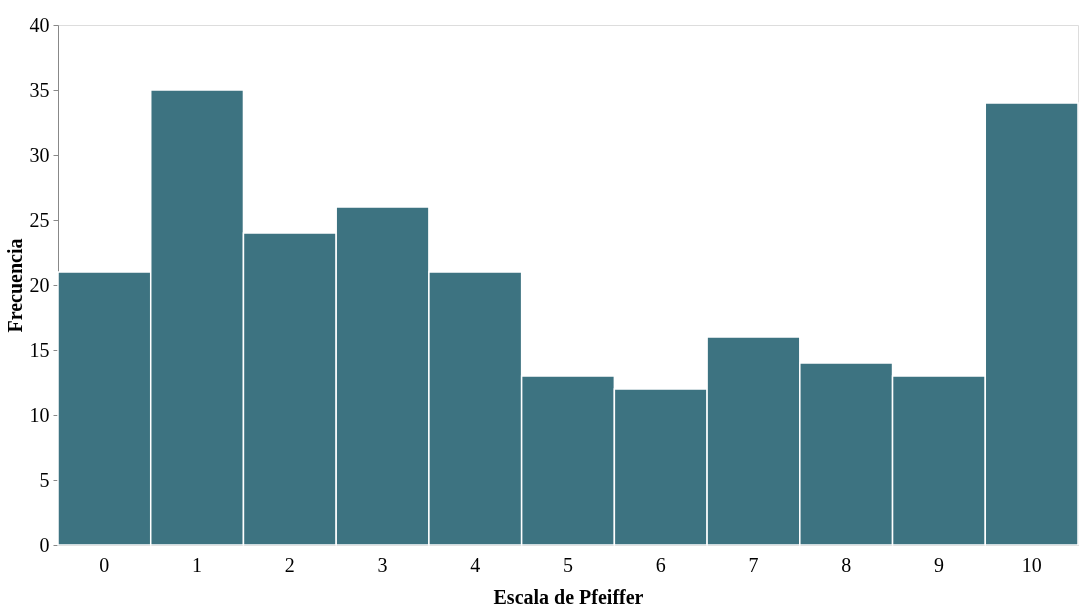  What do you see at coordinates (104, 564) in the screenshot?
I see `x-tick-label: 0` at bounding box center [104, 564].